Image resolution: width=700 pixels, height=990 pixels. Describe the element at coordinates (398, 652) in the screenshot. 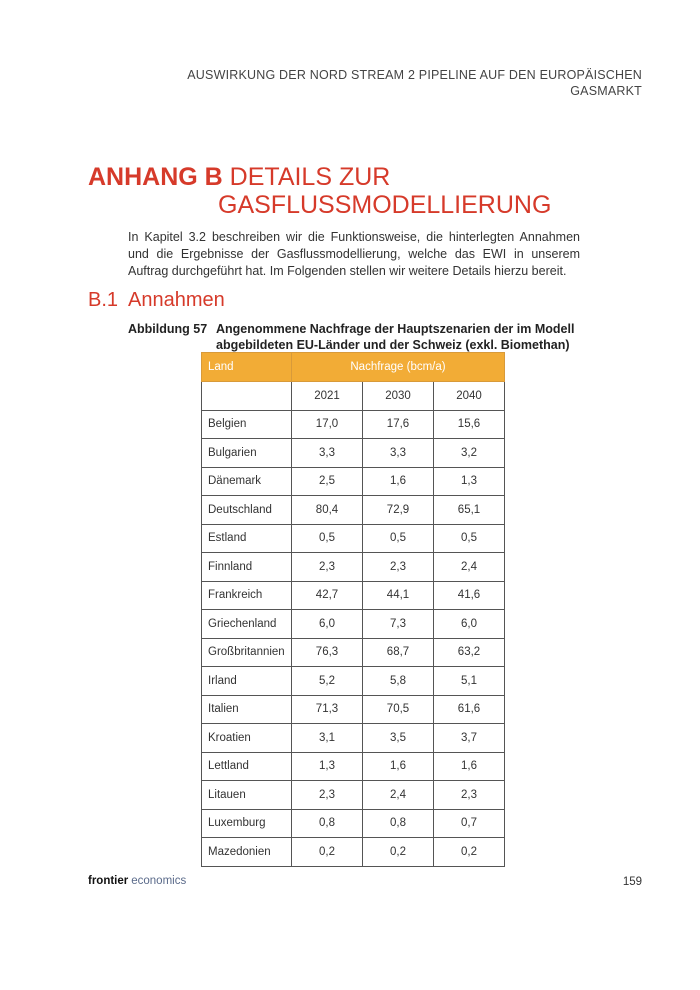

I see `value-cell: 68,7` at that location.